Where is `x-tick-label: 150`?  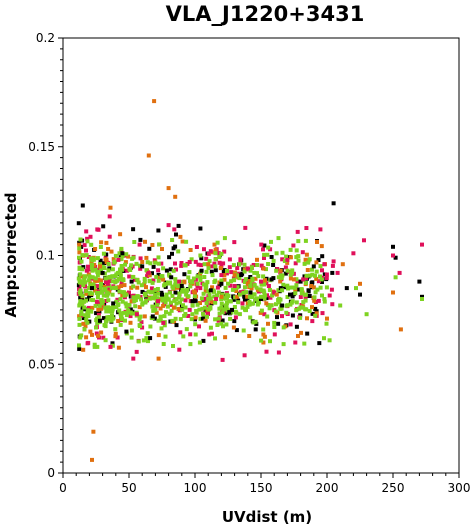
x-tick-label: 150 is located at coordinates (261, 488).